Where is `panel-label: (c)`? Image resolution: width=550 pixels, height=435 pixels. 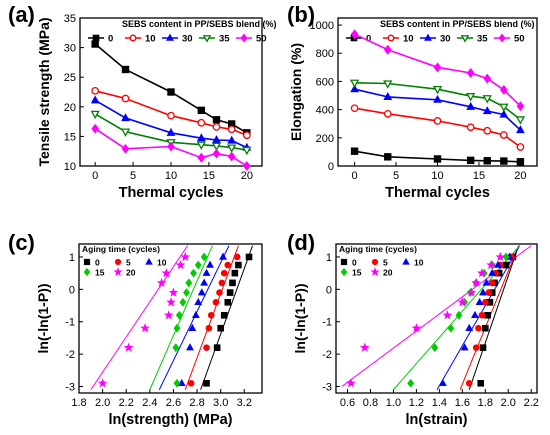
panel-label: (c) is located at coordinates (21, 242).